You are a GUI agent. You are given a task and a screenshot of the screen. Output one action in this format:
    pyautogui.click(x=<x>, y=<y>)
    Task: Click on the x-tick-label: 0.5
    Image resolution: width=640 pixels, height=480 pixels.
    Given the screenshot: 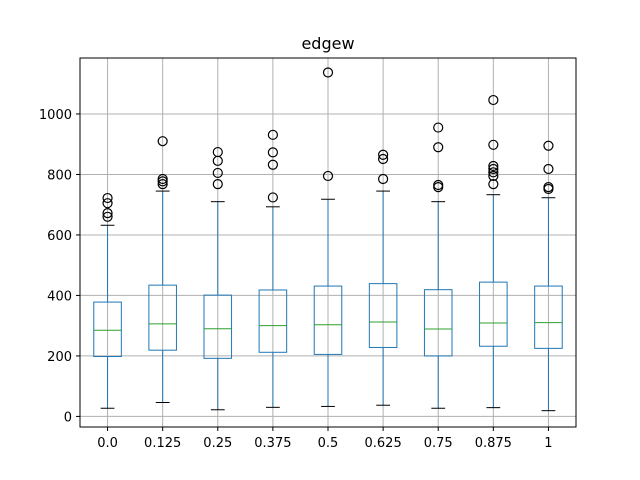 What is the action you would take?
    pyautogui.click(x=328, y=443)
    